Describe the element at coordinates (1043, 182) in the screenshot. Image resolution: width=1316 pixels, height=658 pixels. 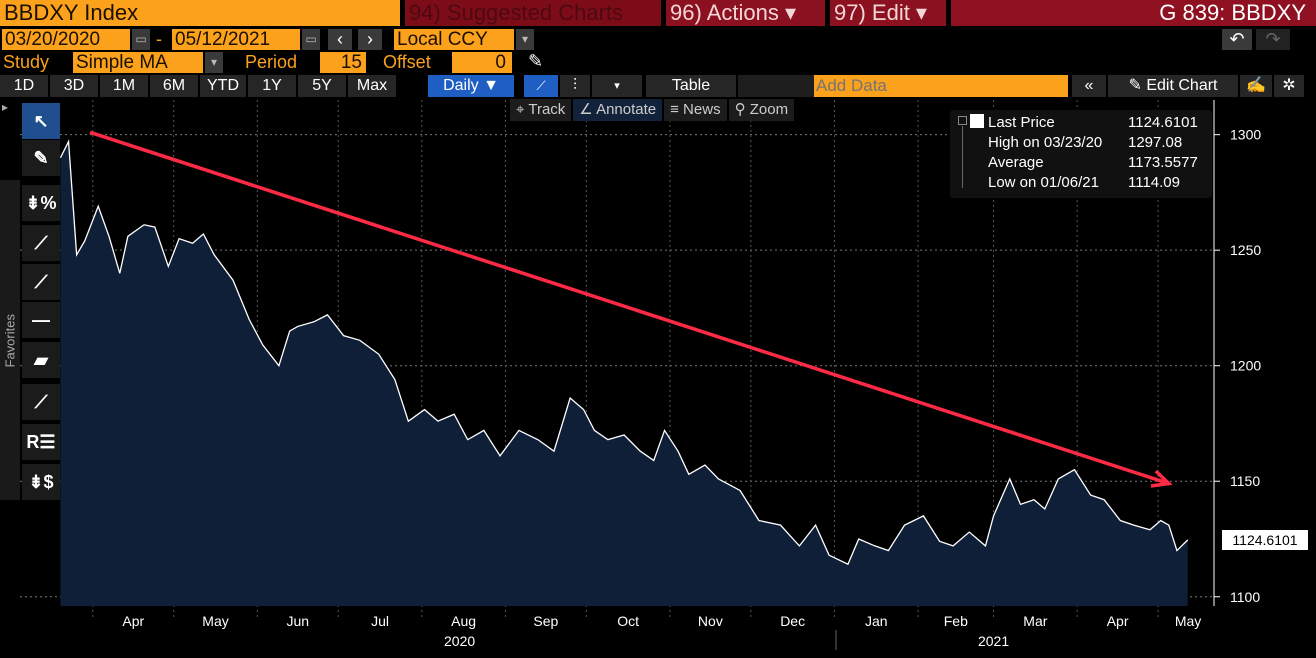
I see `legend-low-label: Low on 01/06/21` at that location.